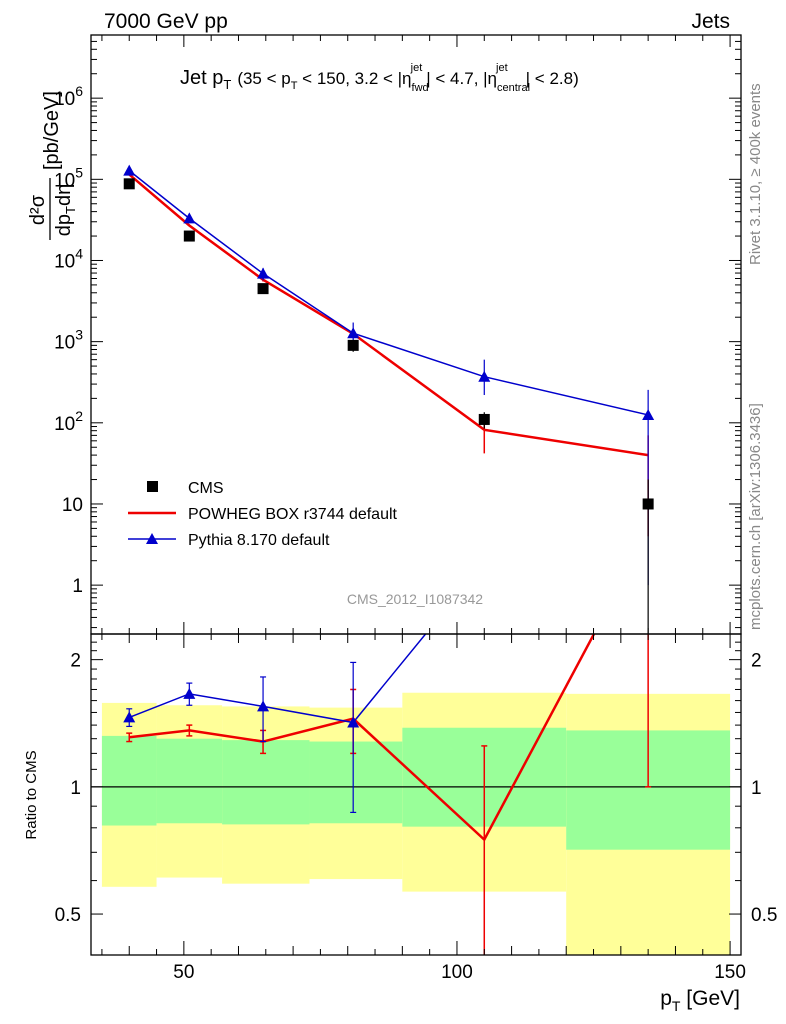 Image resolution: width=786 pixels, height=1024 pixels. I want to click on title-cuts2-sup: jet, so click(416, 68).